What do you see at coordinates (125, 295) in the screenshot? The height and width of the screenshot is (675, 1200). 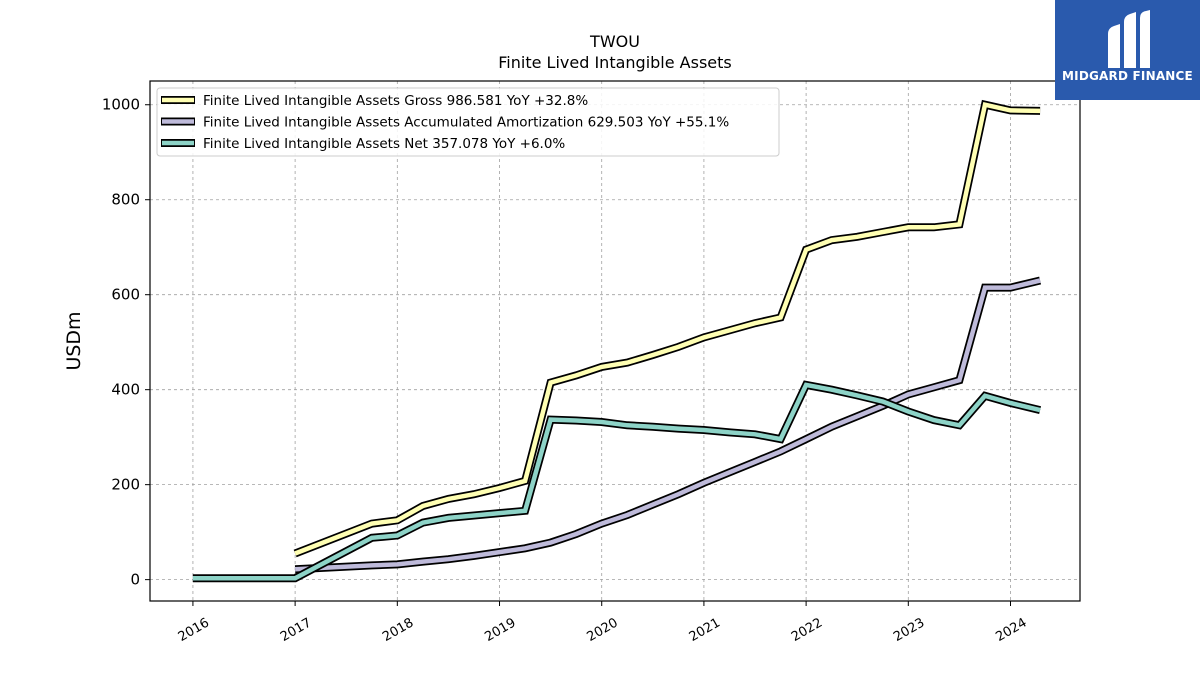 I see `y-tick-label: 600` at bounding box center [125, 295].